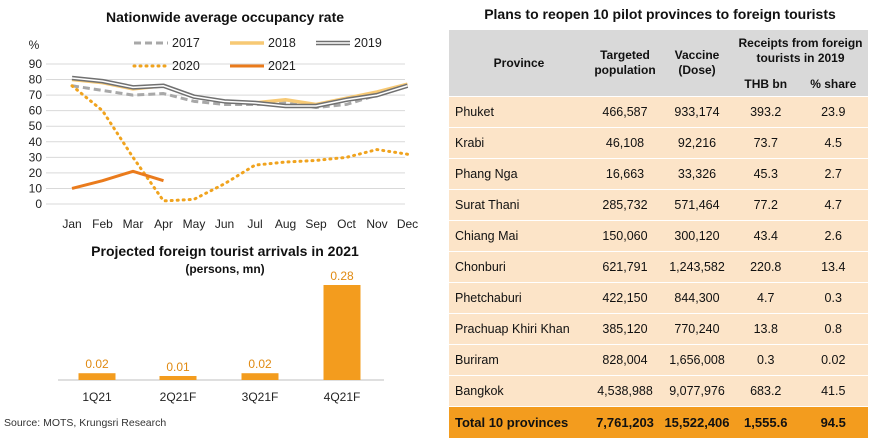 This screenshot has height=438, width=870. What do you see at coordinates (519, 236) in the screenshot?
I see `province-name: Chiang Mai` at bounding box center [519, 236].